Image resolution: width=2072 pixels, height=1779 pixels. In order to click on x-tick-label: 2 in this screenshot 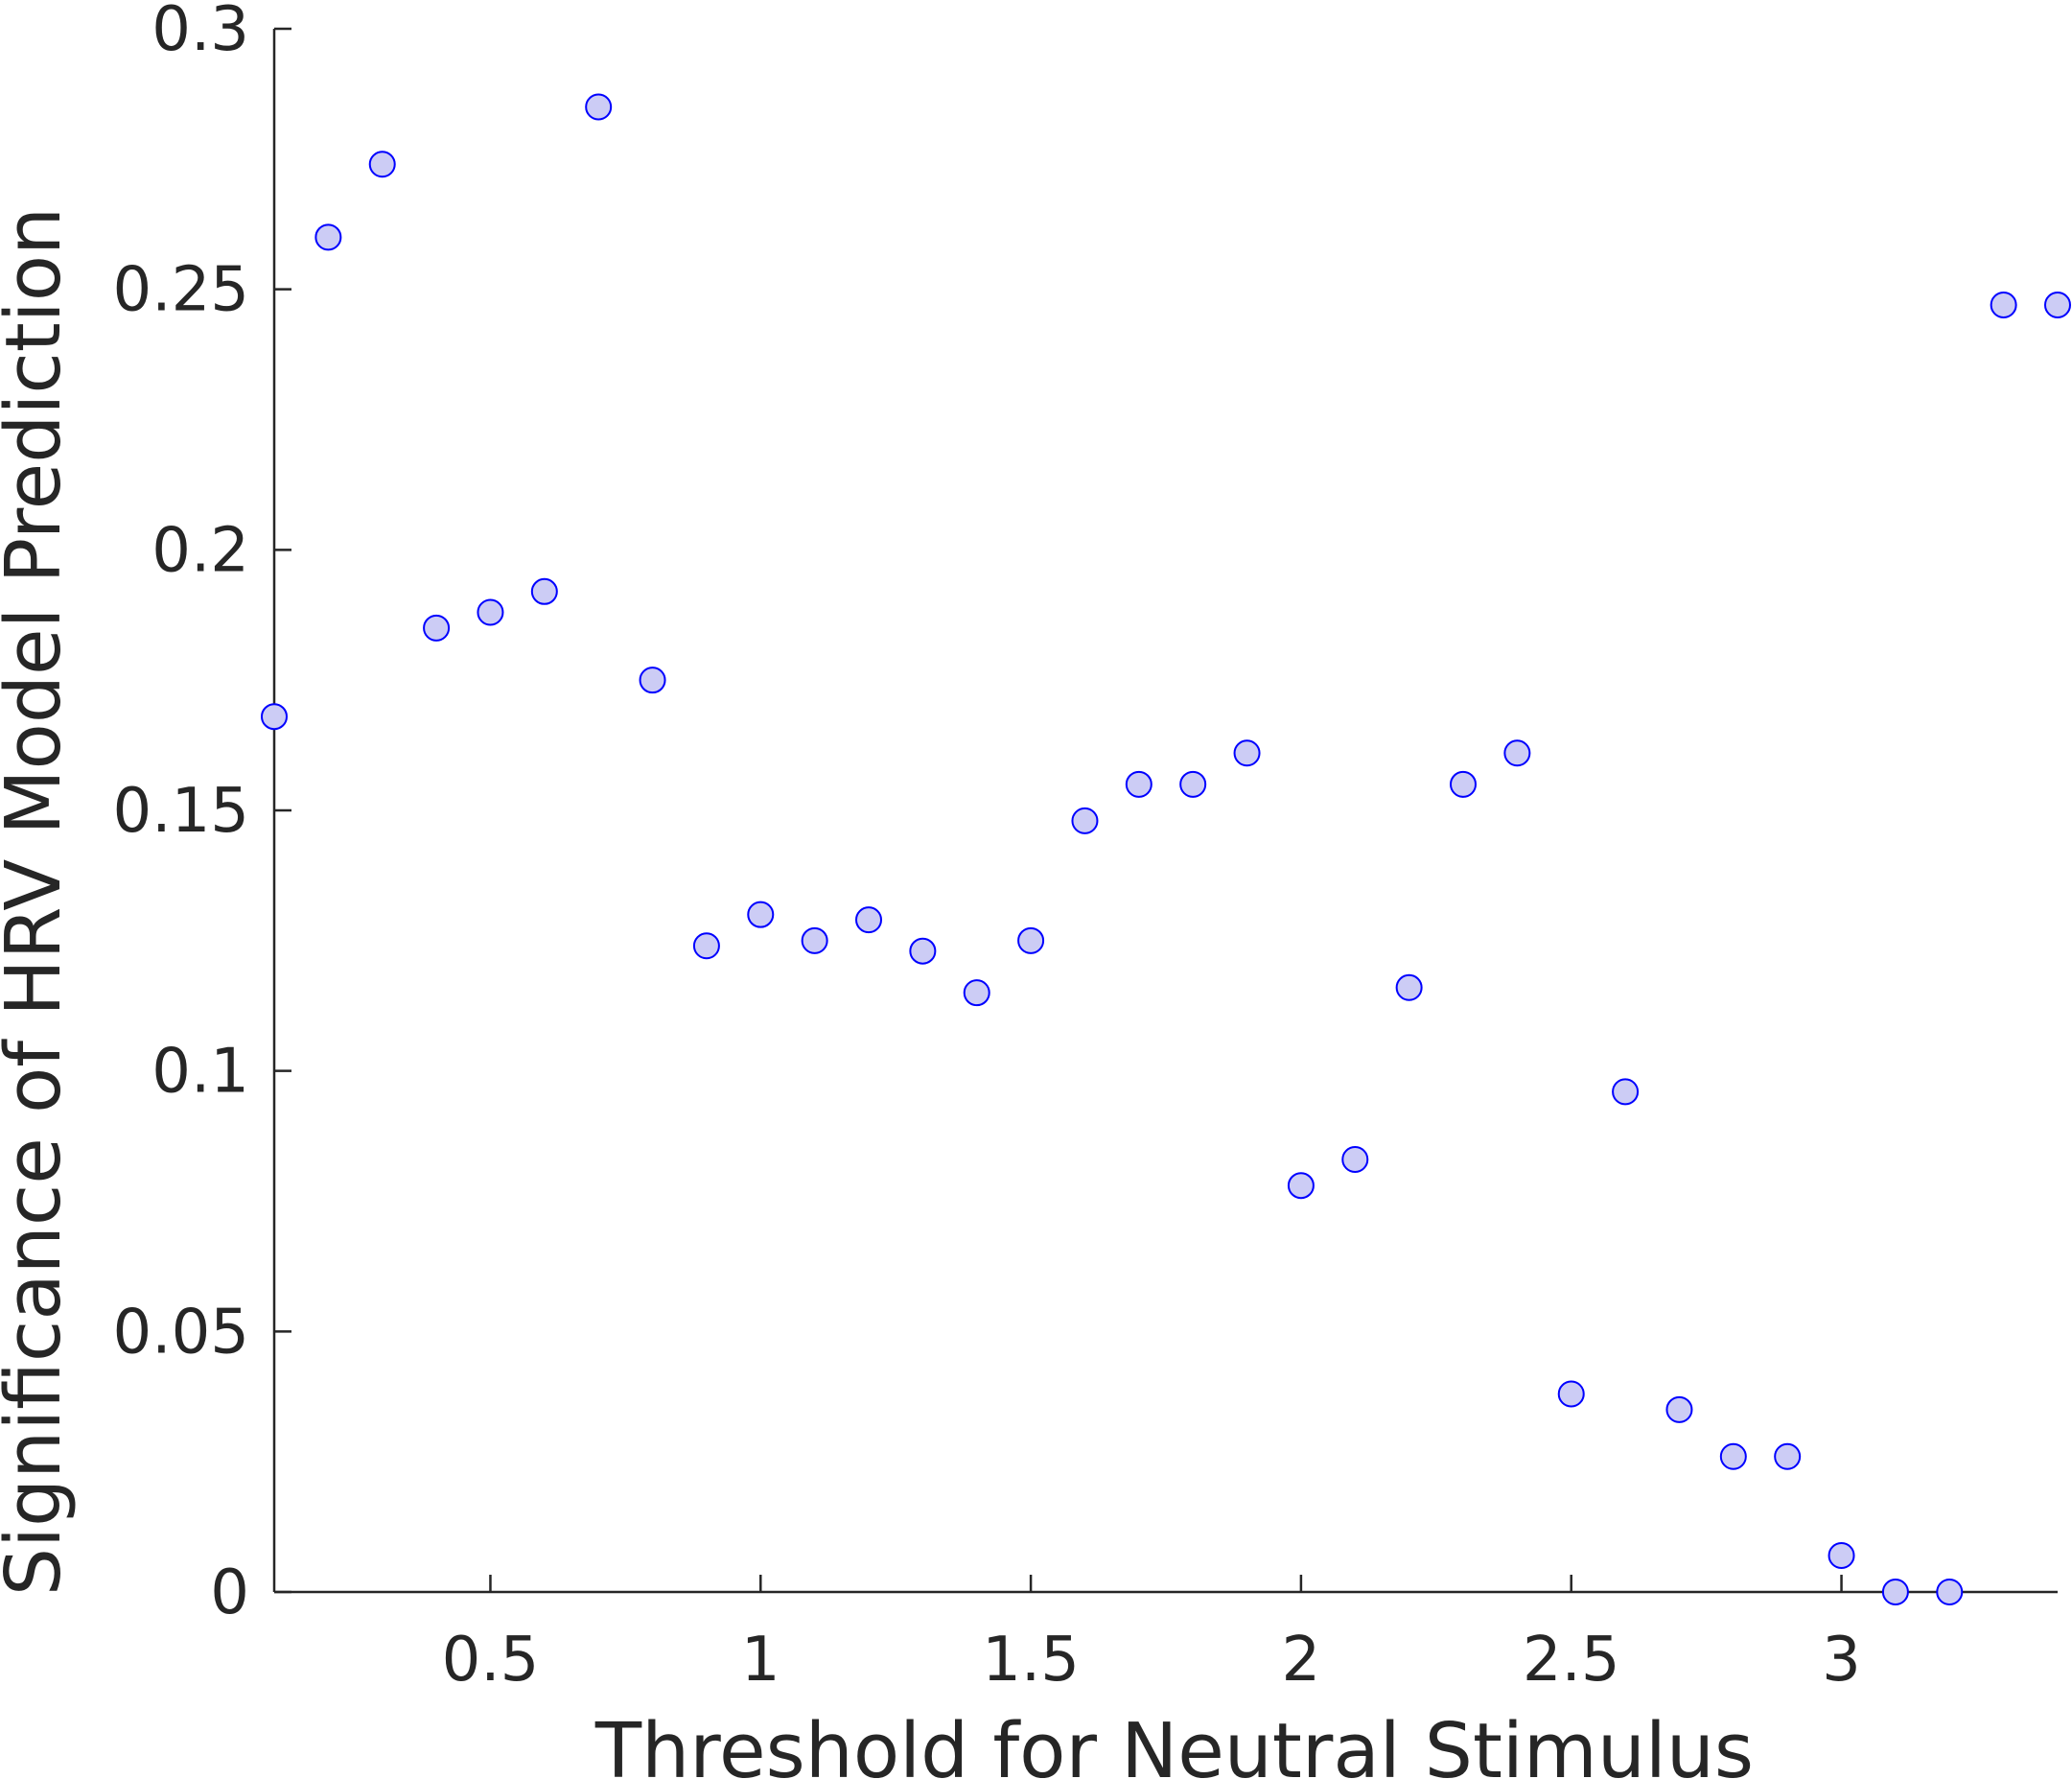, I will do `click(1301, 1660)`.